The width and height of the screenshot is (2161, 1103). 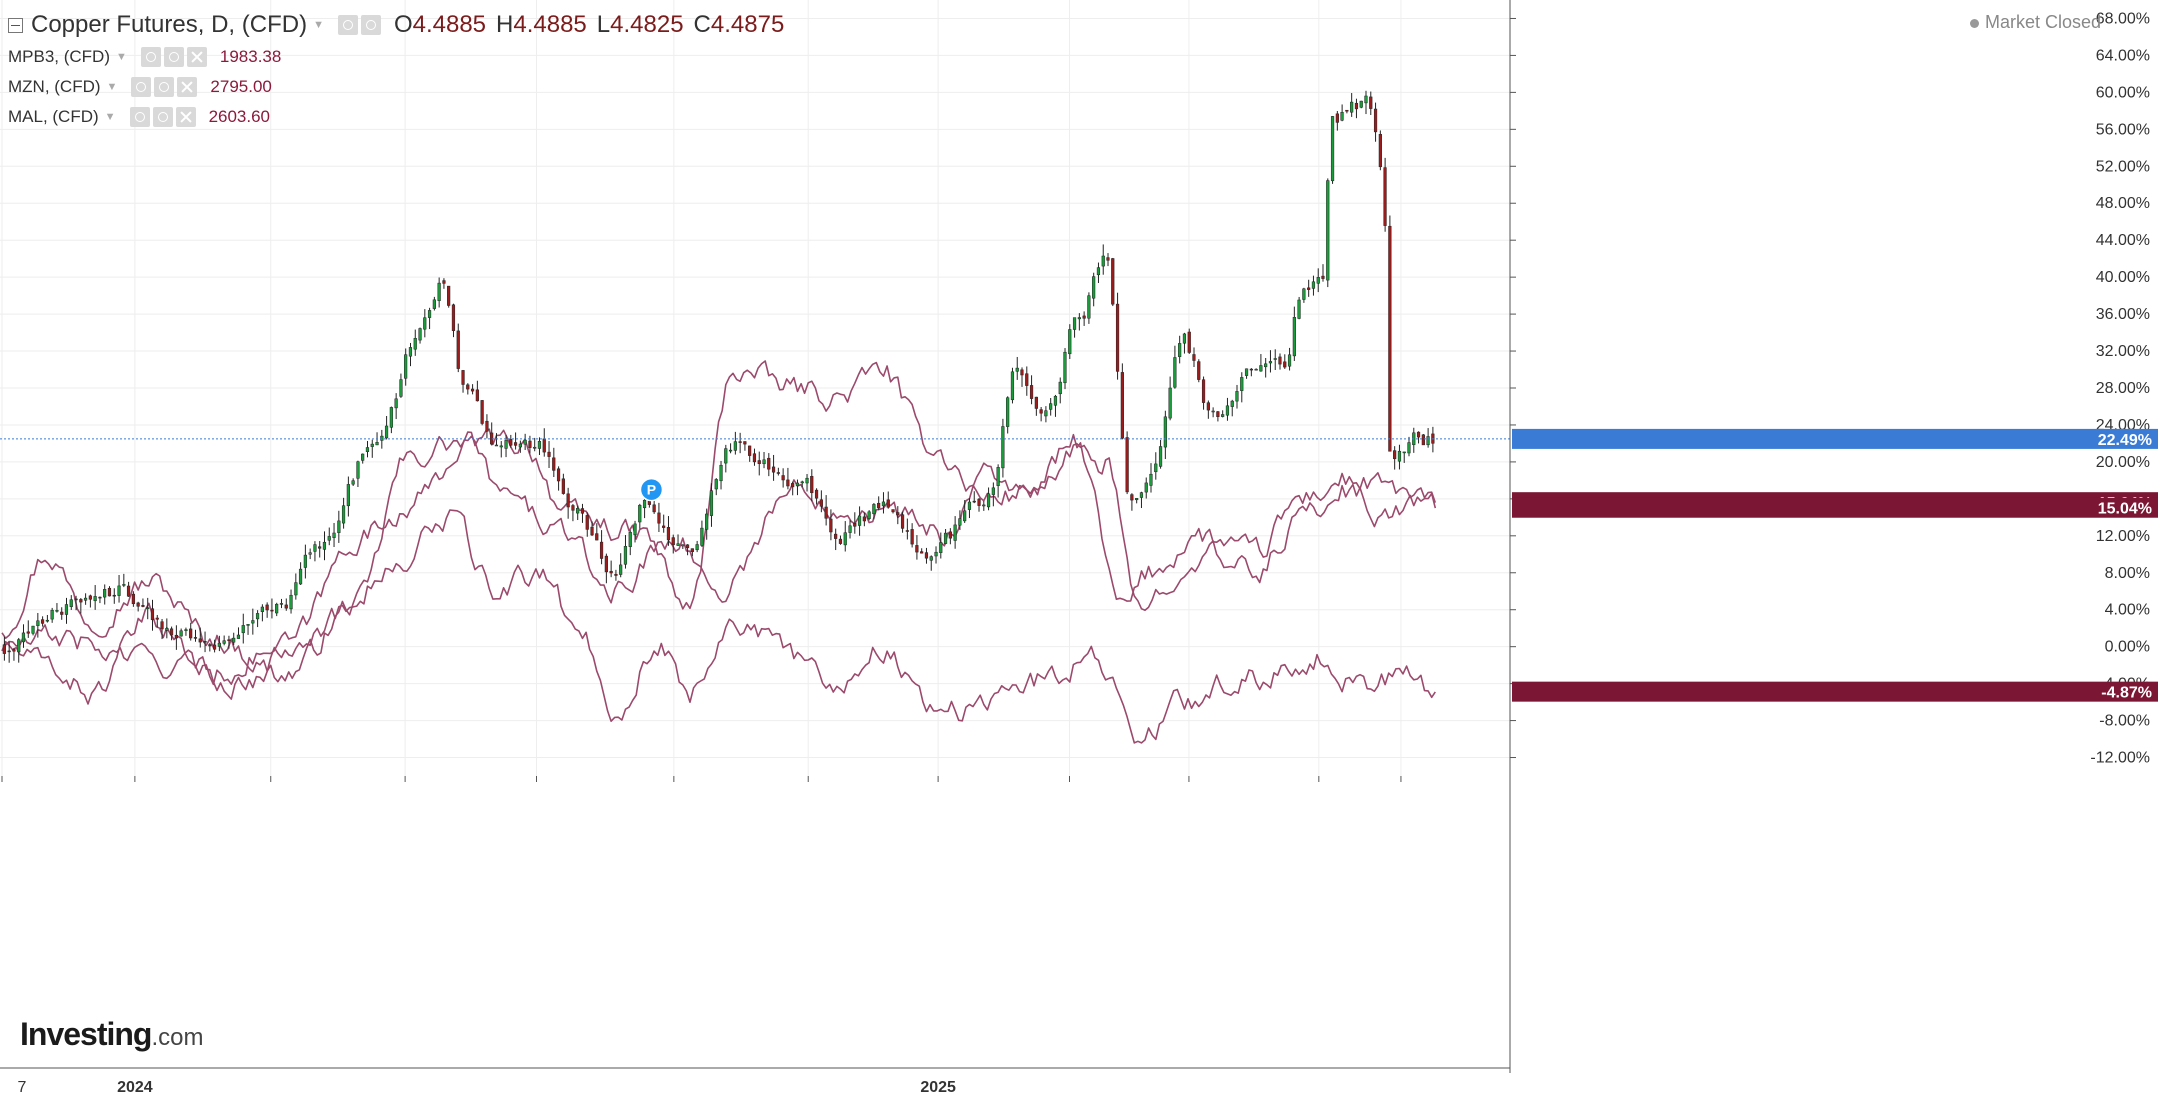 I want to click on axis-tag-label: 22.49%, so click(x=2125, y=440).